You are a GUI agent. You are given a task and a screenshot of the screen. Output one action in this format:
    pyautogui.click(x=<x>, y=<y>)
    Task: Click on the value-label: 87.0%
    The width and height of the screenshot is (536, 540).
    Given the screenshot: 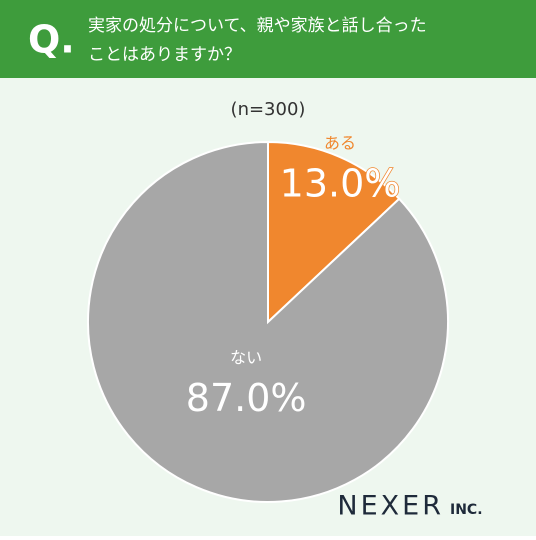 What is the action you would take?
    pyautogui.click(x=246, y=398)
    